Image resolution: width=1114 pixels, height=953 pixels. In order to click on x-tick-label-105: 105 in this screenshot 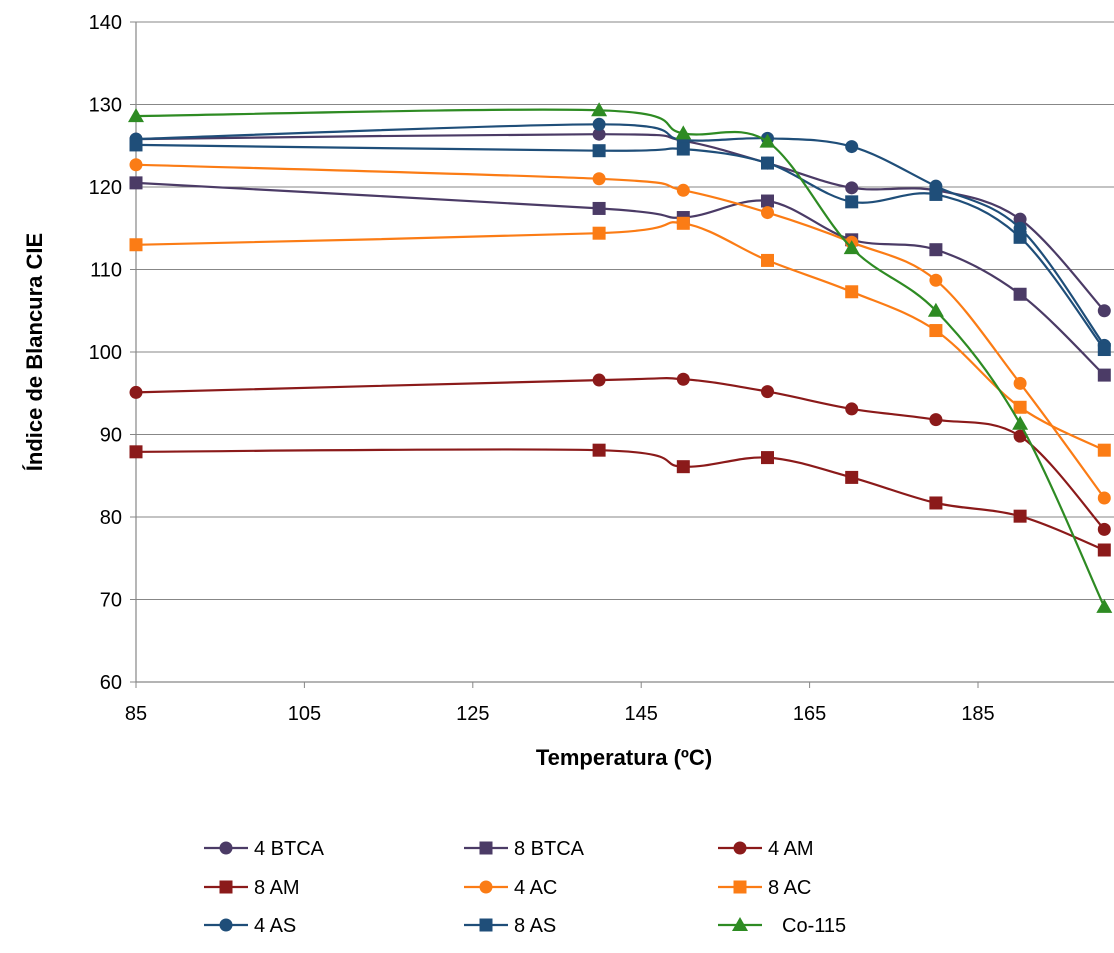, I will do `click(304, 714)`.